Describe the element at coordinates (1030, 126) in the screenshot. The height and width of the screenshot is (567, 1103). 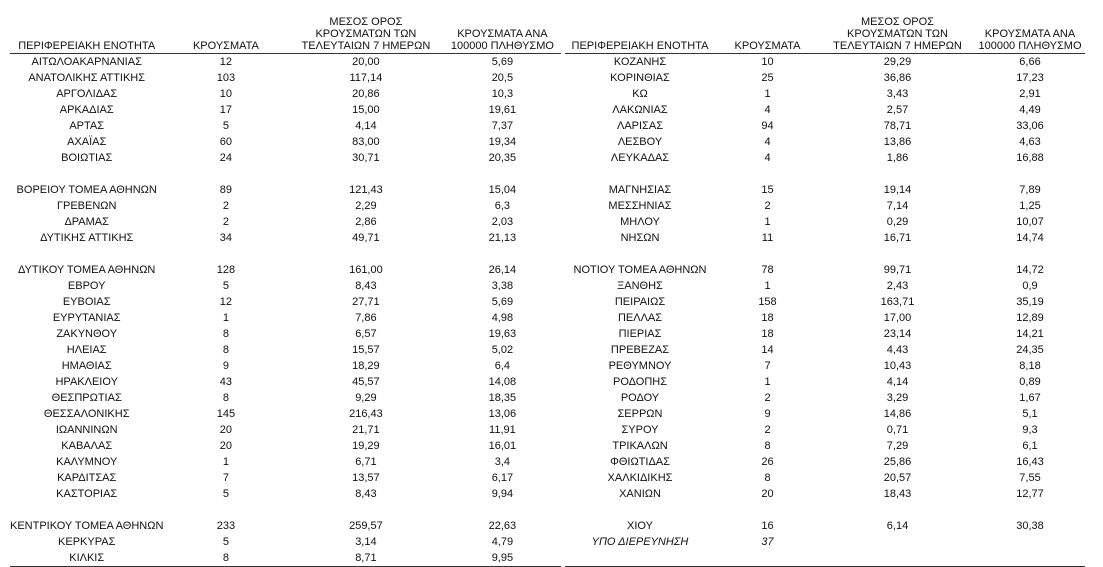
I see `cell-per100k: 33,06` at that location.